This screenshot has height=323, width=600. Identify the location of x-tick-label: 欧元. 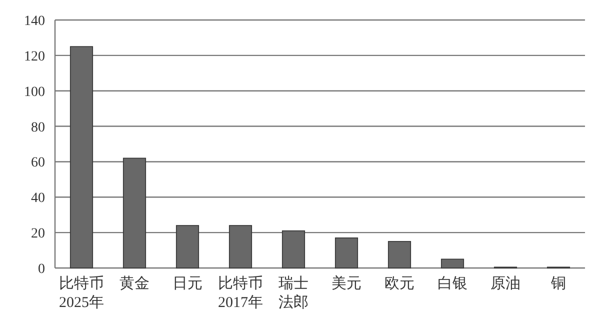
(399, 284).